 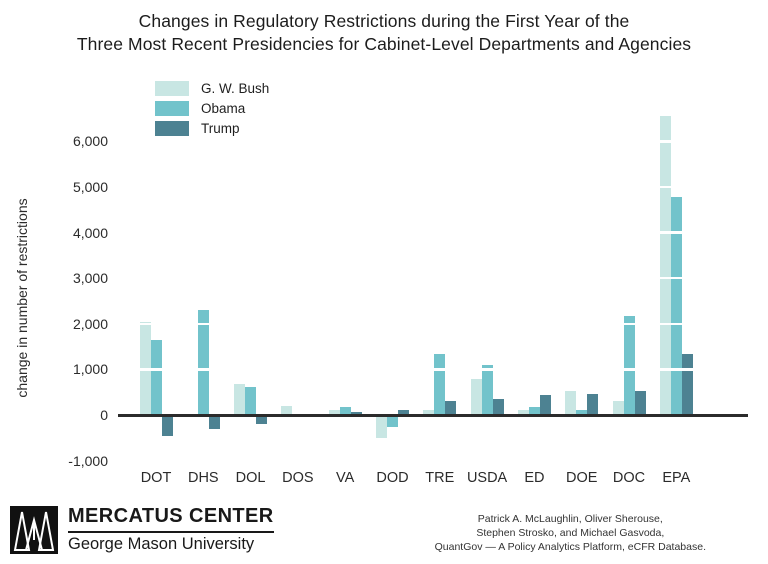 What do you see at coordinates (433, 324) in the screenshot?
I see `gridline-2000` at bounding box center [433, 324].